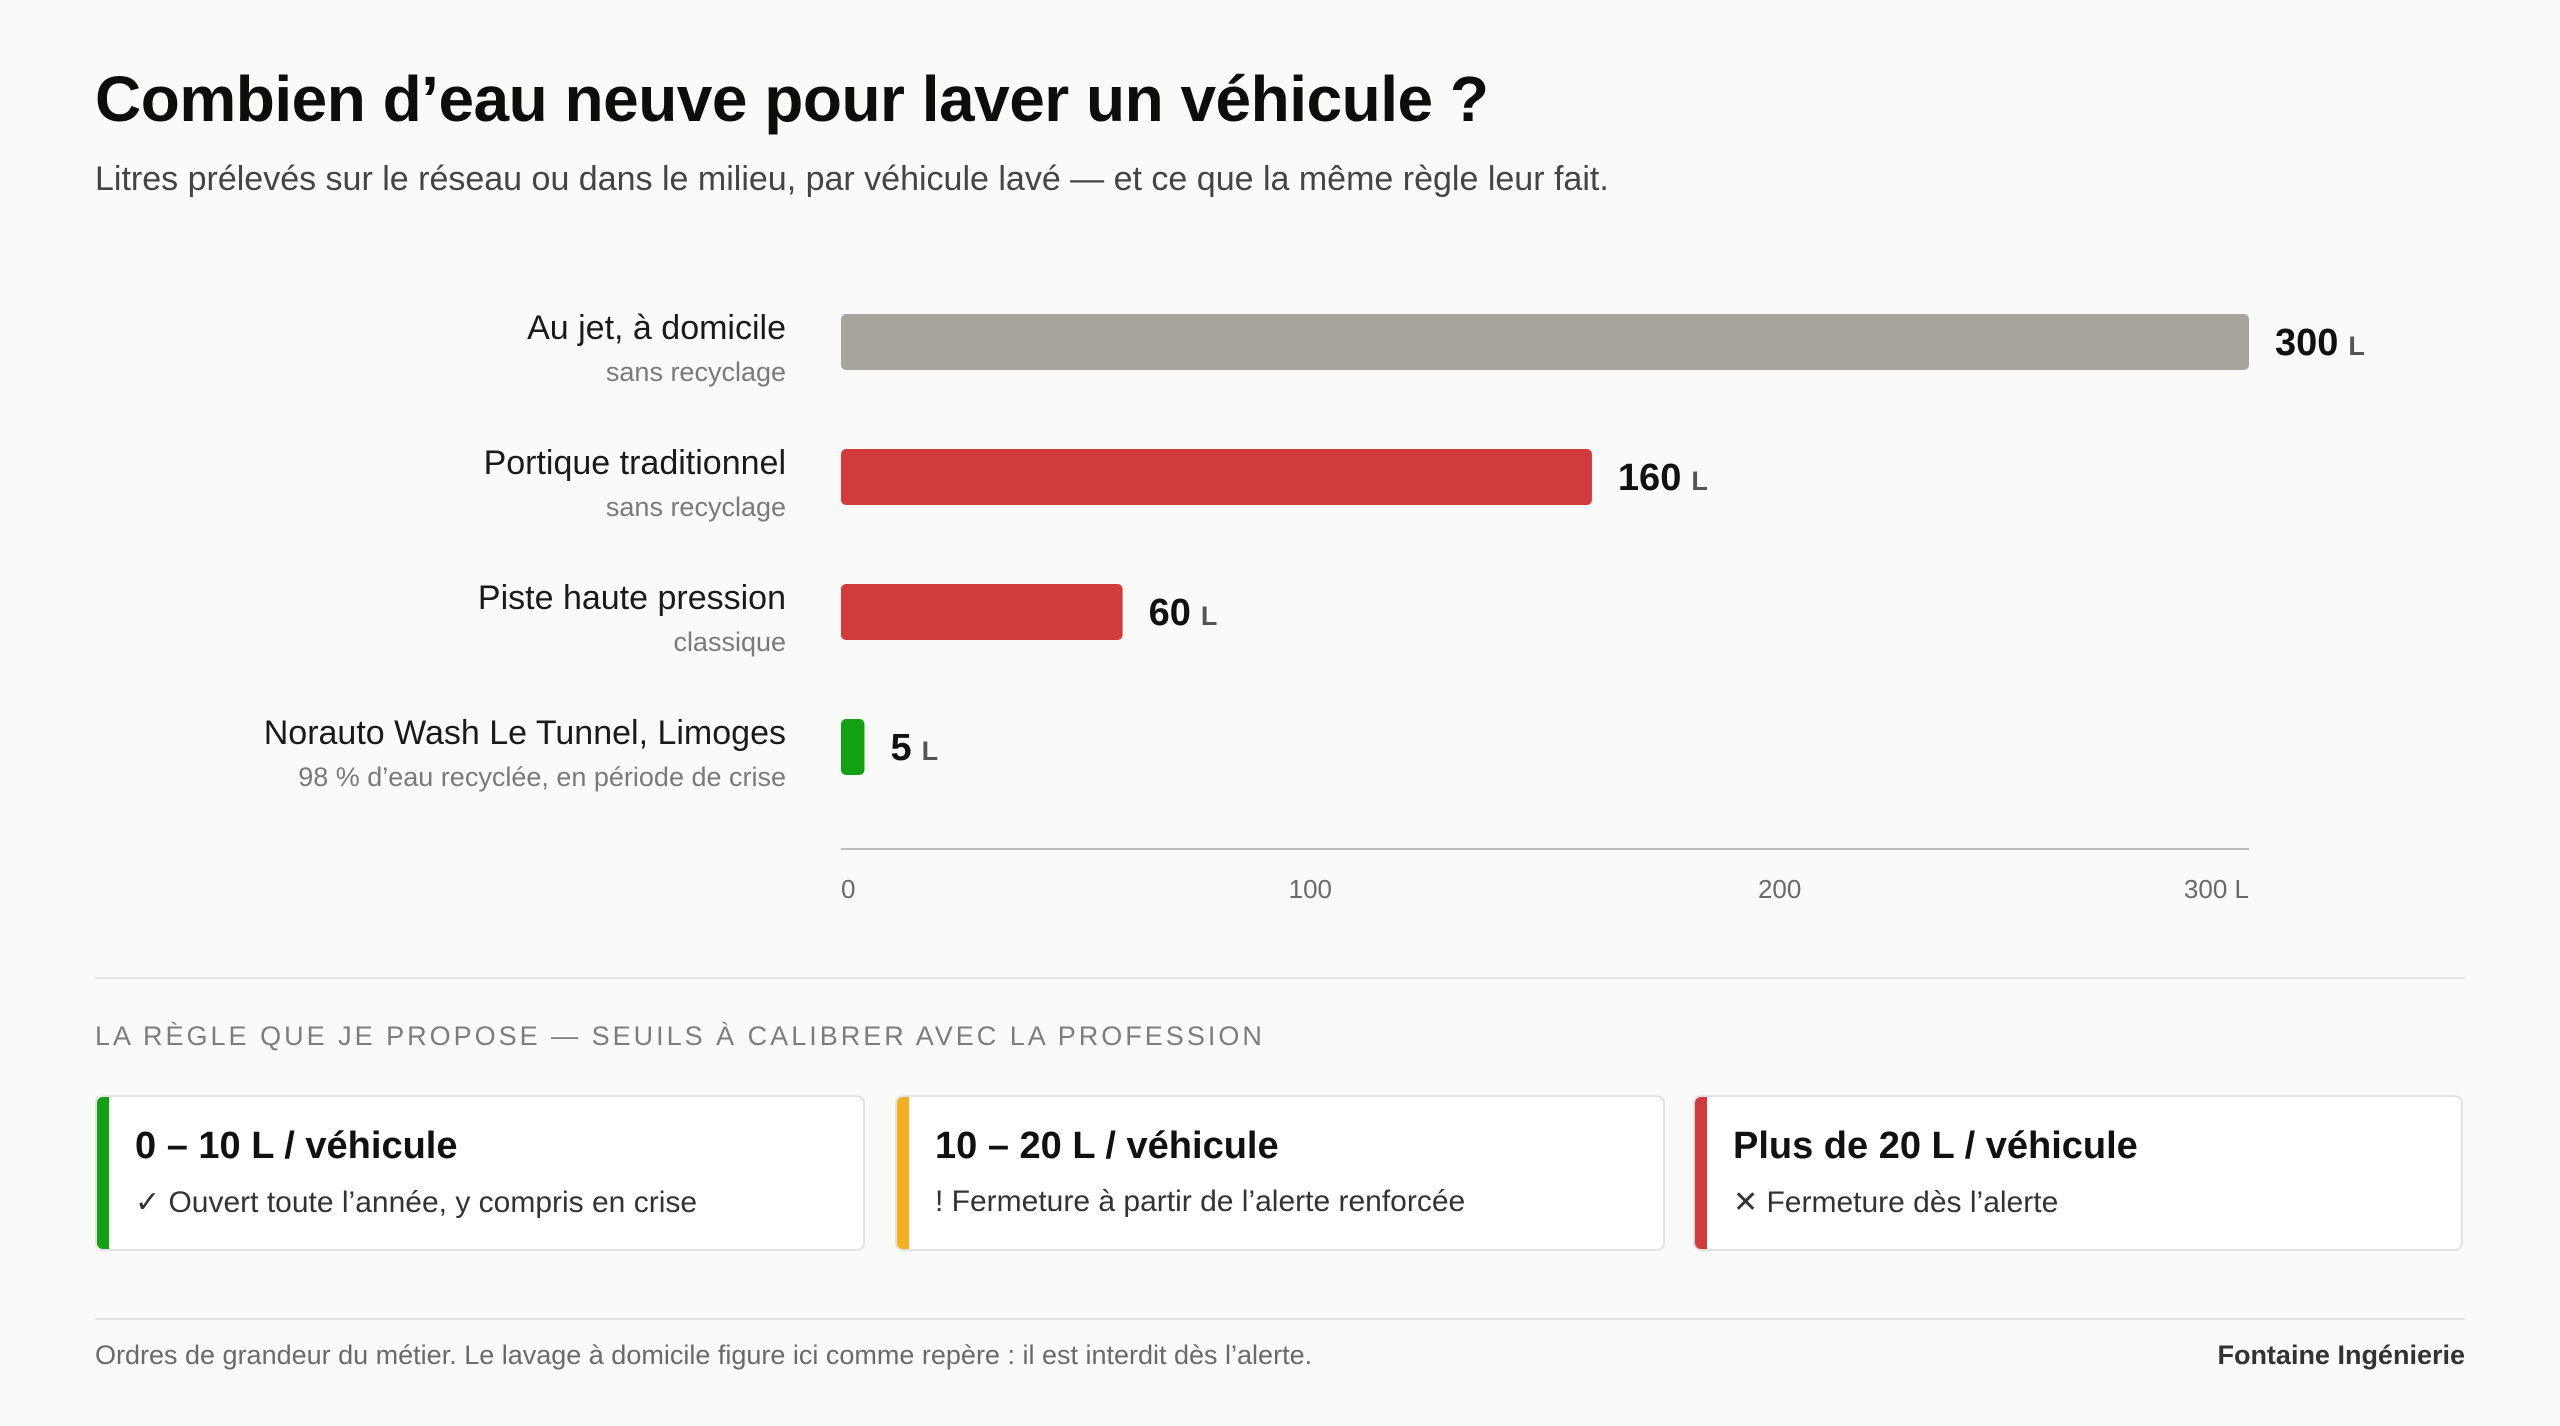 The width and height of the screenshot is (2560, 1426). What do you see at coordinates (2341, 1355) in the screenshot?
I see `footer-brand: Fontaine Ingénierie` at bounding box center [2341, 1355].